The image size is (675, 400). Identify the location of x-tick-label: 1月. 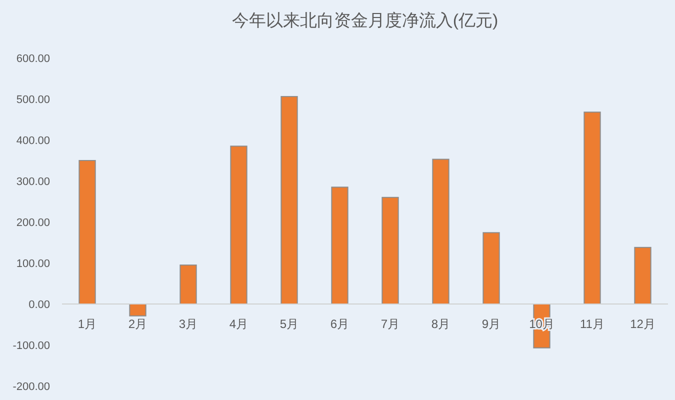
(87, 324).